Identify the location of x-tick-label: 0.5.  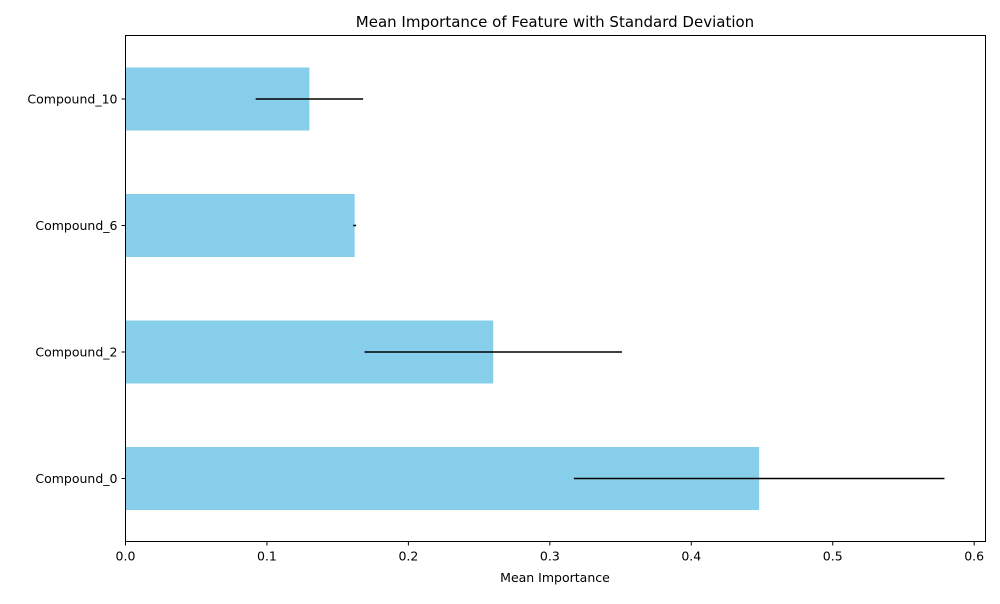
(833, 556).